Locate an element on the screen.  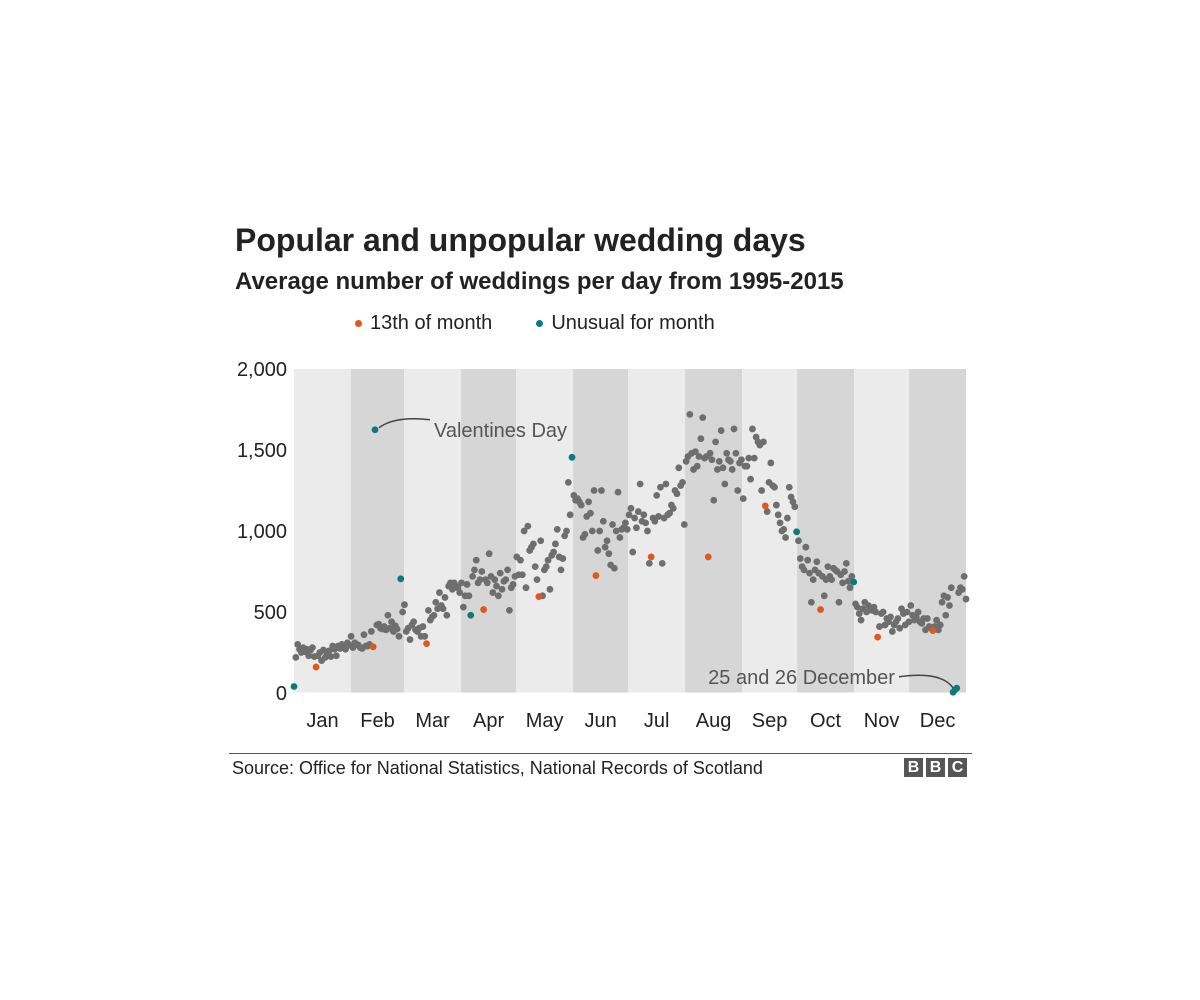
legend: 13th of month Unusual for month is located at coordinates (535, 323).